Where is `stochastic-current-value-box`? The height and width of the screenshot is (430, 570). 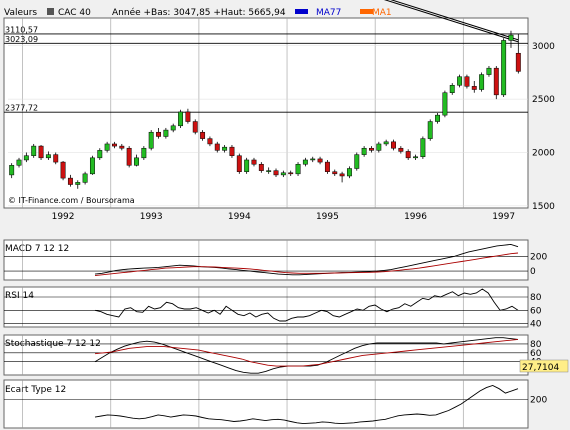 stochastic-current-value-box is located at coordinates (544, 366).